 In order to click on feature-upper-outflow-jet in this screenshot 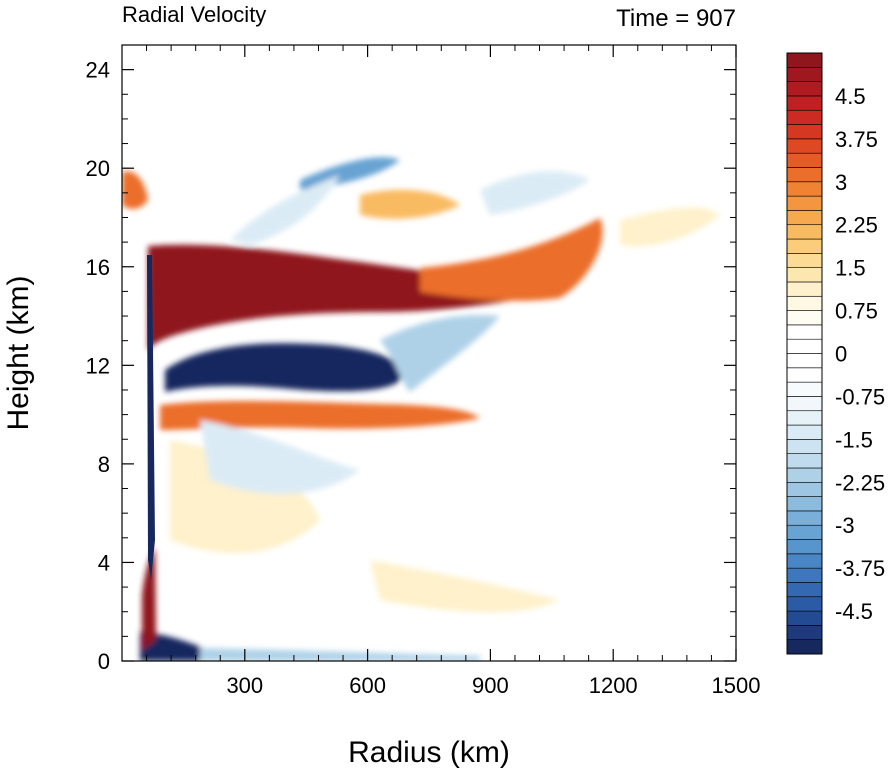, I will do `click(354, 298)`.